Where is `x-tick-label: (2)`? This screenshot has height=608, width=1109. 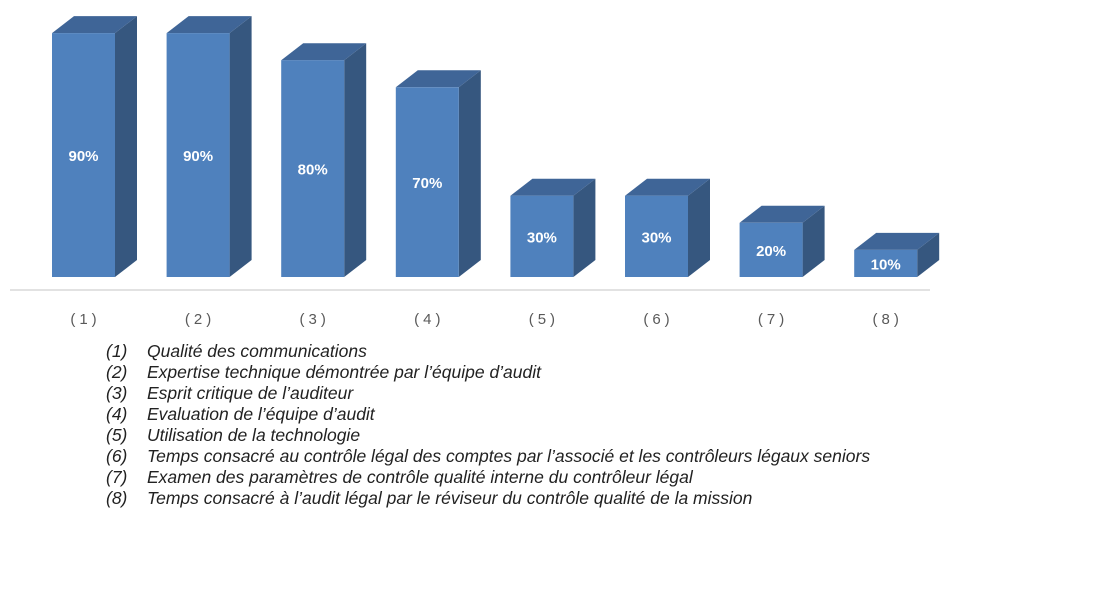
x-tick-label: (2) is located at coordinates (200, 319).